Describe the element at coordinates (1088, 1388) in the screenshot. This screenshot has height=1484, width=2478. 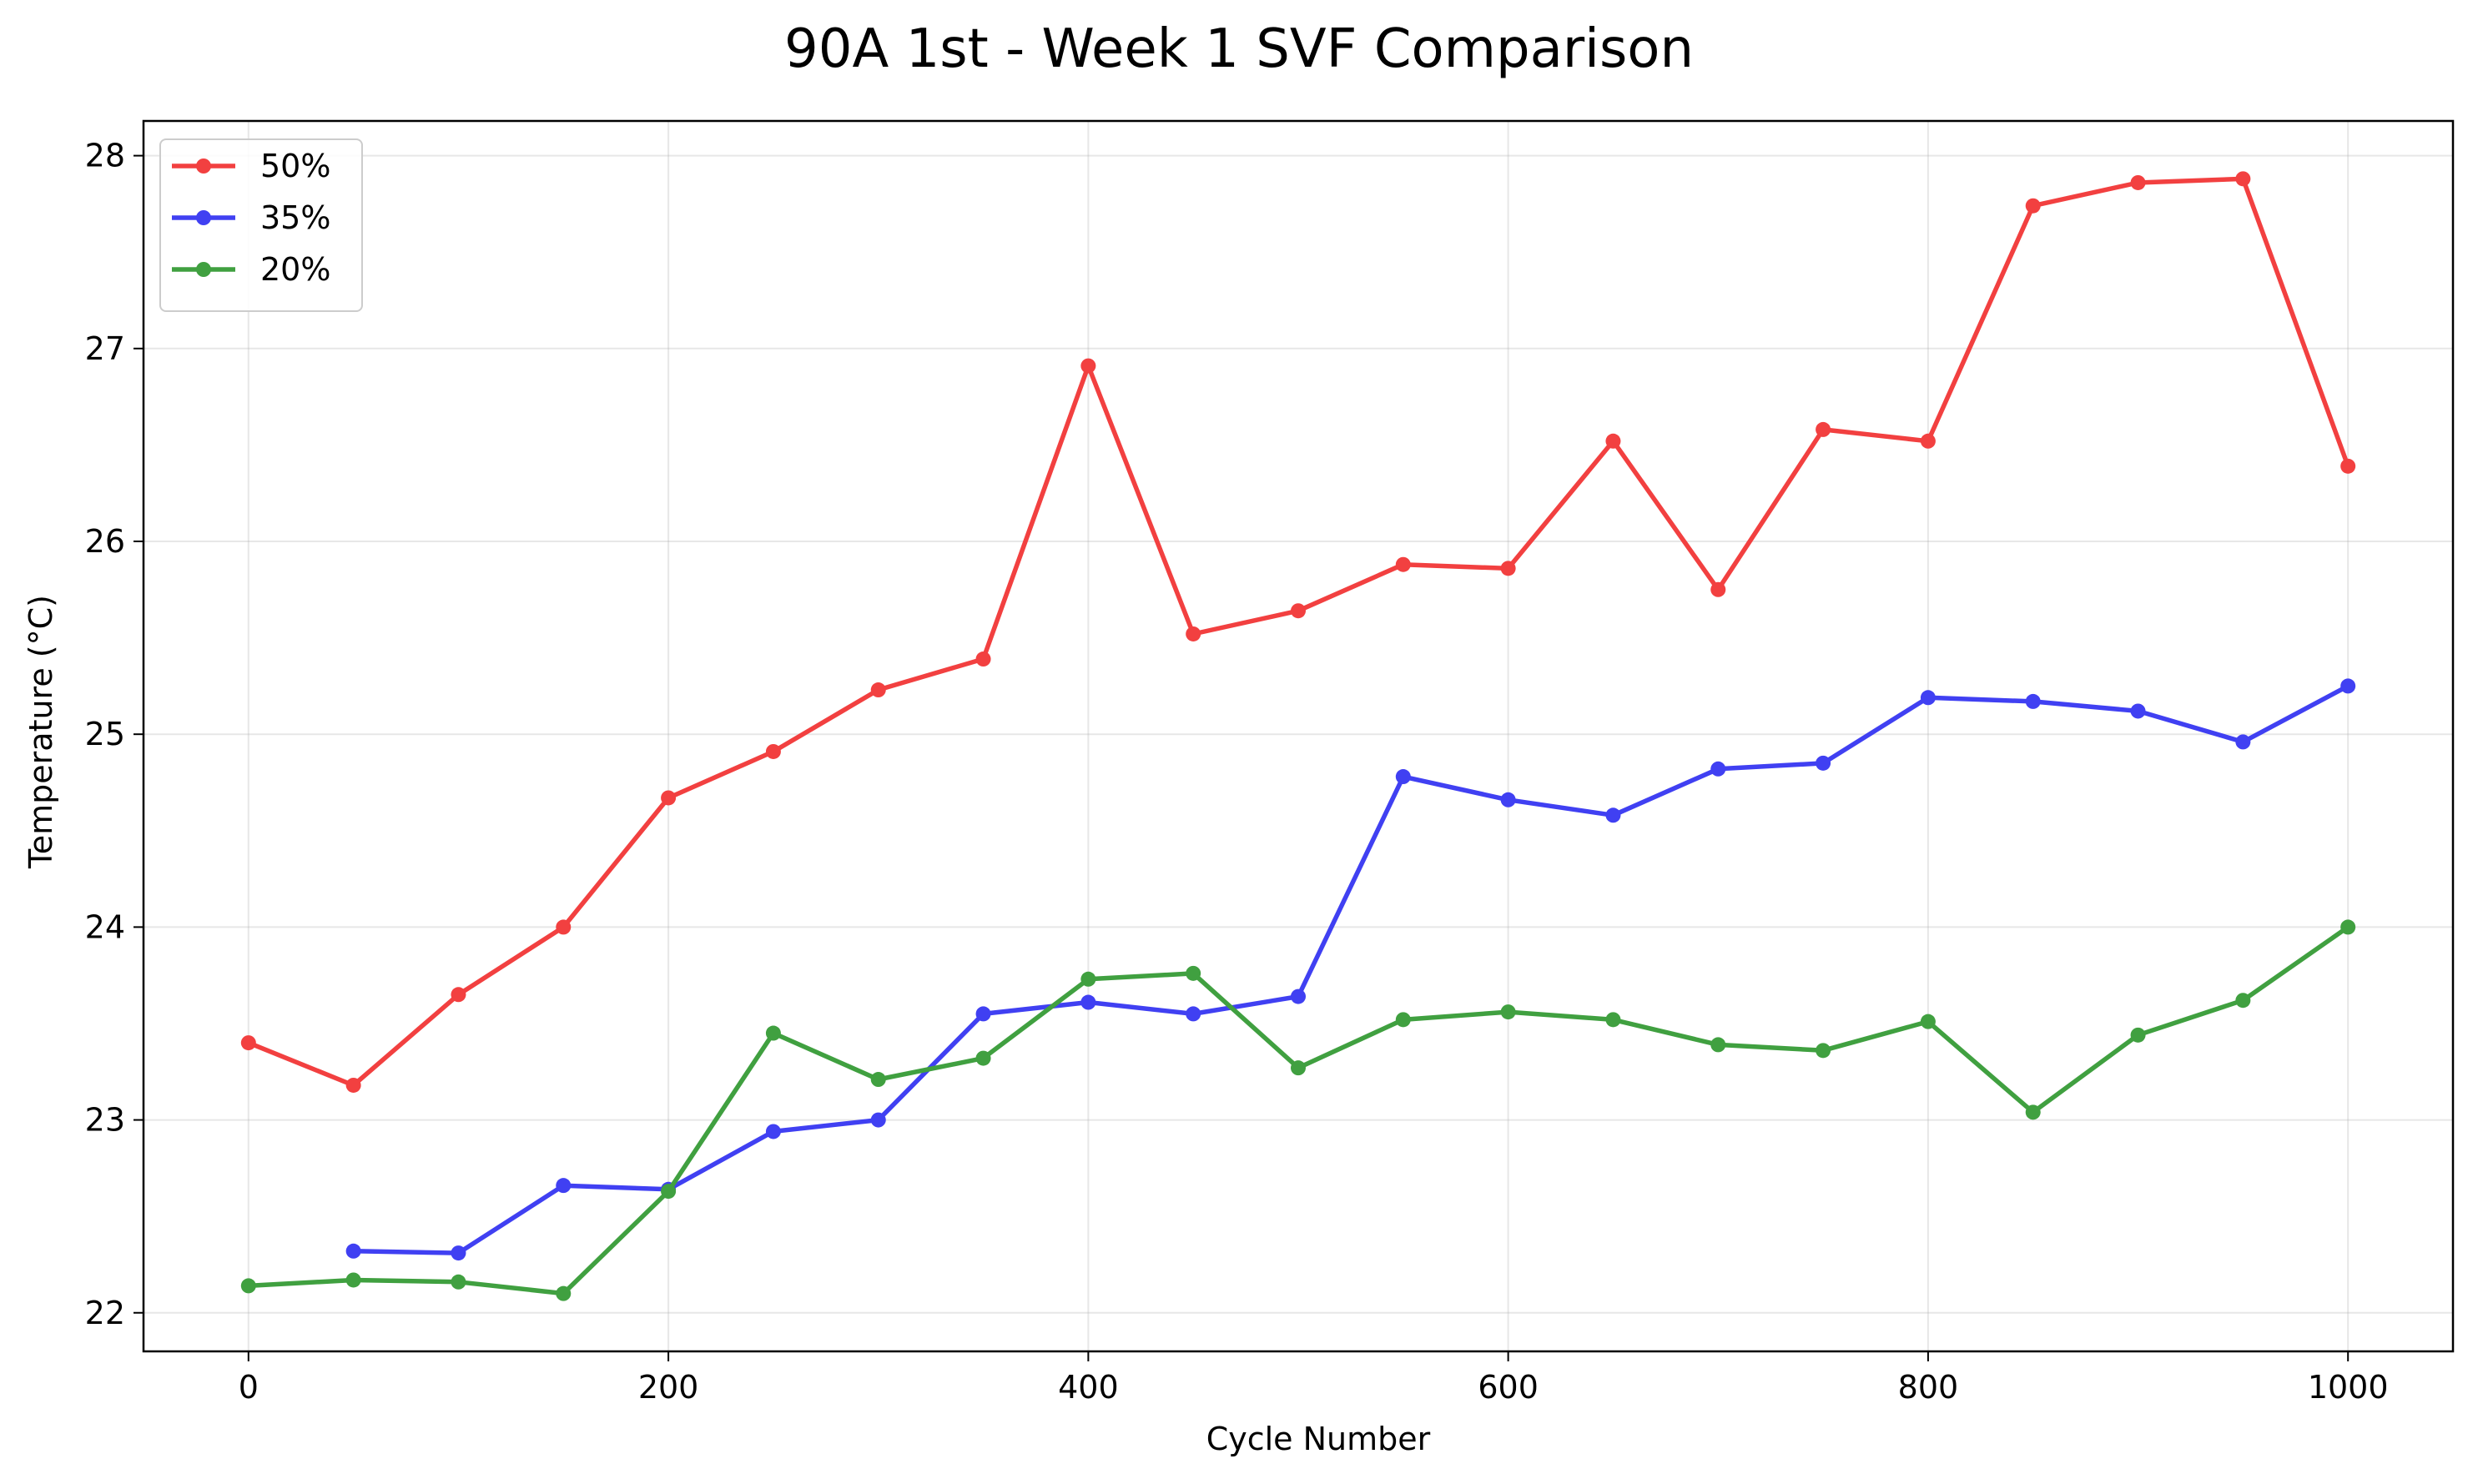
I see `x-tick-label: 400` at that location.